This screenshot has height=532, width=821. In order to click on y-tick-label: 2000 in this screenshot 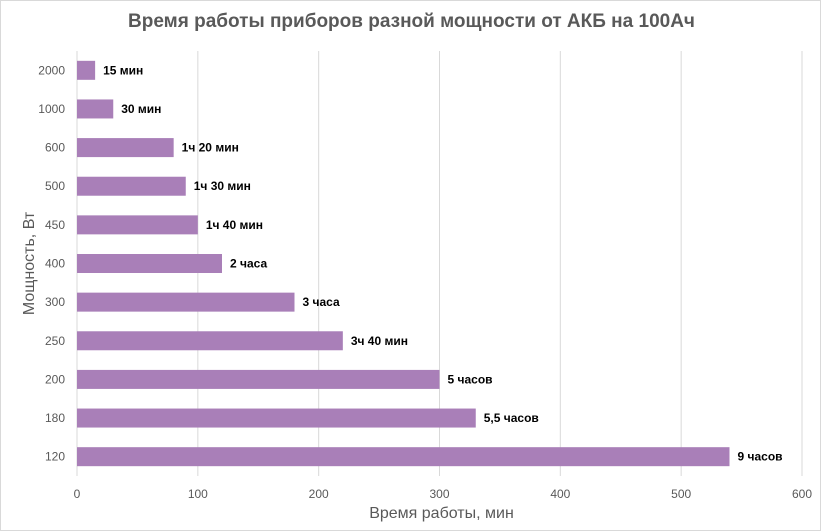, I will do `click(51, 70)`.